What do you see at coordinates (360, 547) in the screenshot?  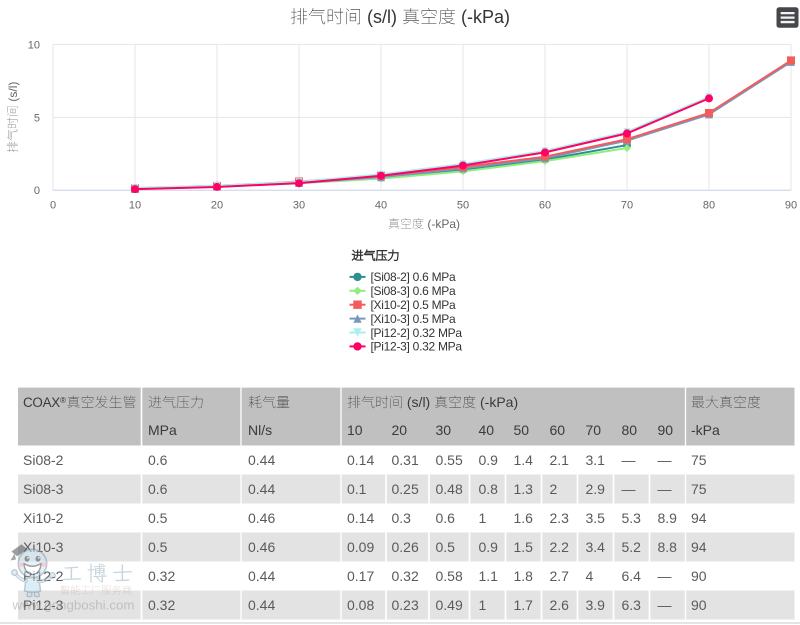 I see `svg-text: 0.09` at bounding box center [360, 547].